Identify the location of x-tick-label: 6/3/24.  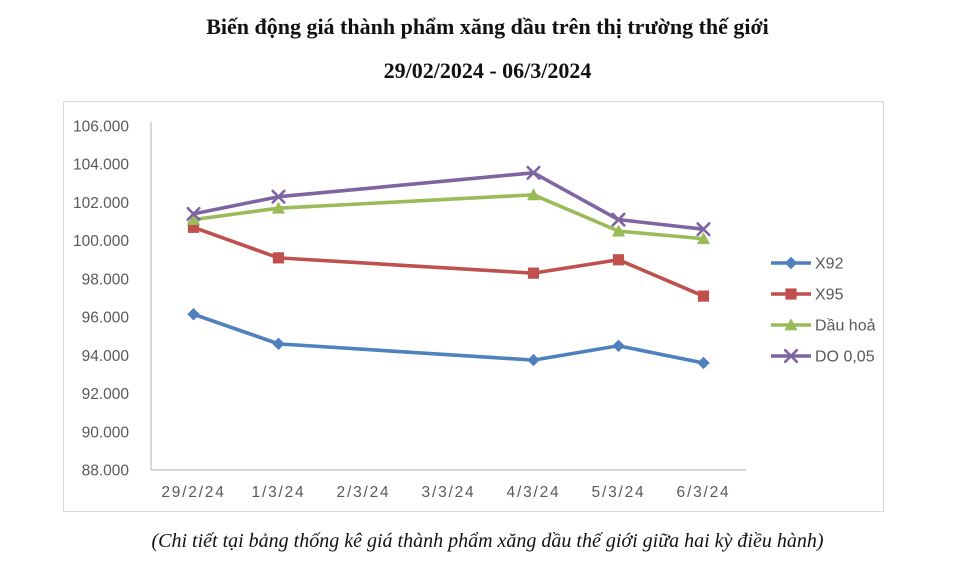
(704, 492).